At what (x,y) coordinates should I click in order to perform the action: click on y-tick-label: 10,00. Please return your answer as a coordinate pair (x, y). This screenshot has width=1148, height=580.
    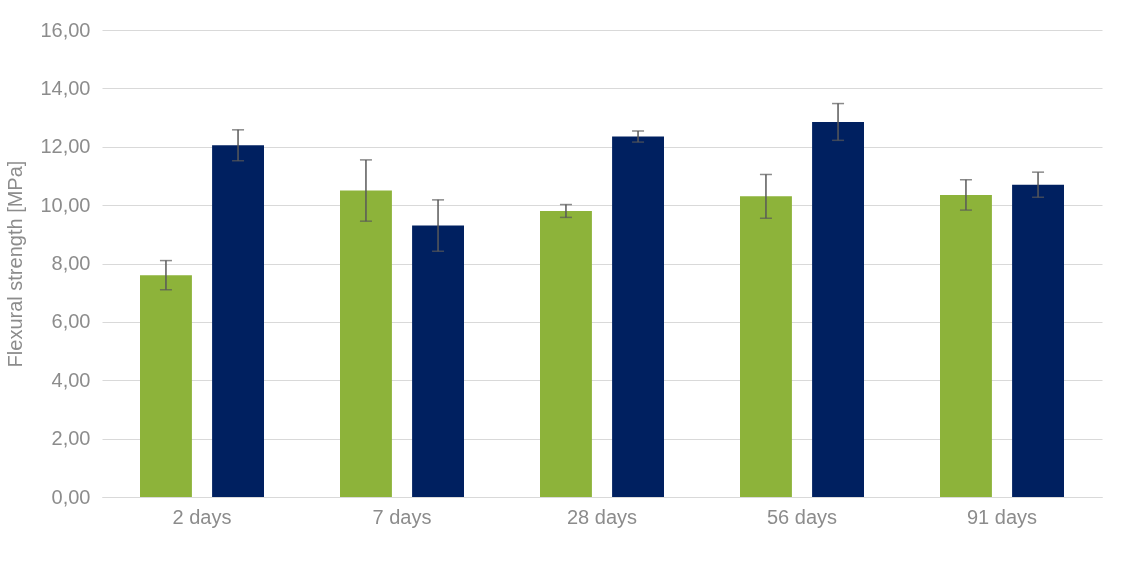
    Looking at the image, I should click on (65, 204).